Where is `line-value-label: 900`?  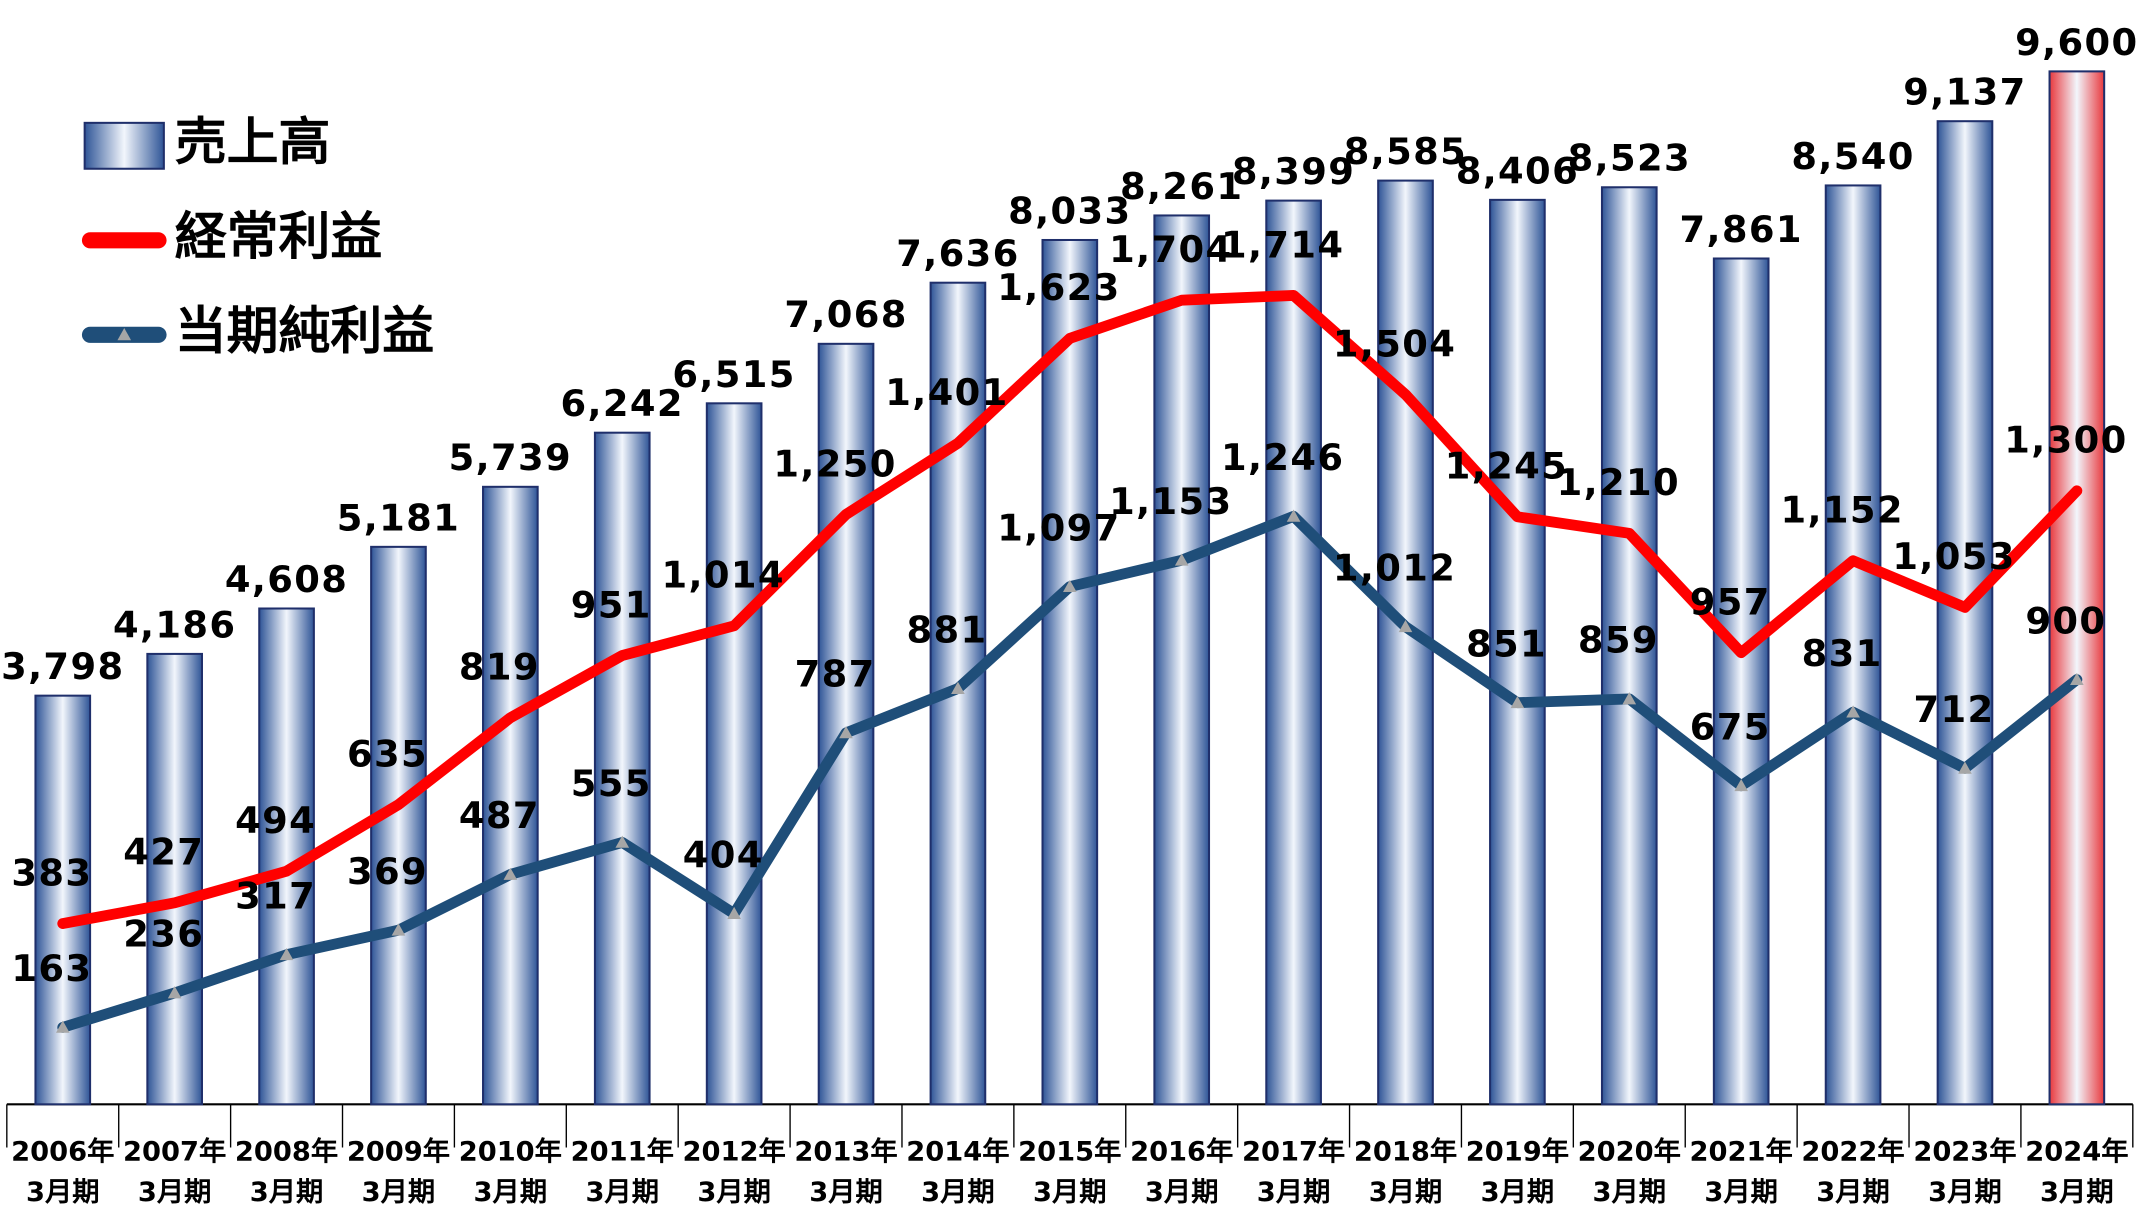
line-value-label: 900 is located at coordinates (2065, 621).